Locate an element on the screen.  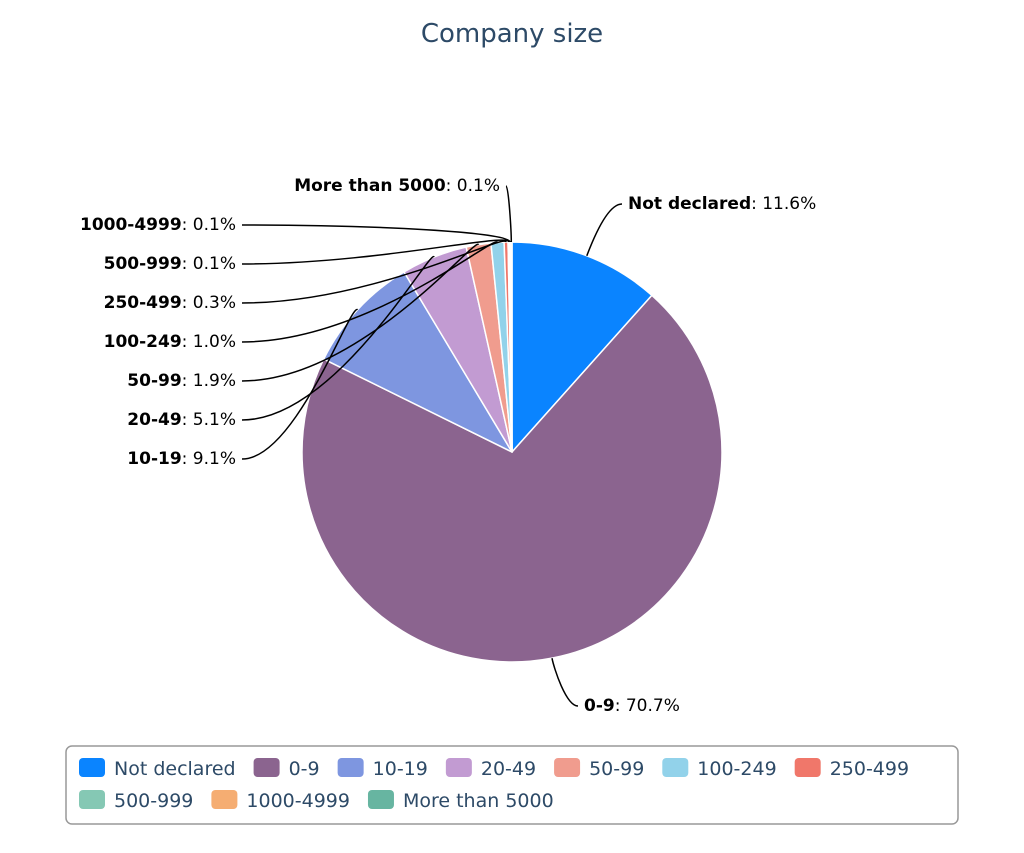
data-label-value-20-49: : 5.1% is located at coordinates (209, 420).